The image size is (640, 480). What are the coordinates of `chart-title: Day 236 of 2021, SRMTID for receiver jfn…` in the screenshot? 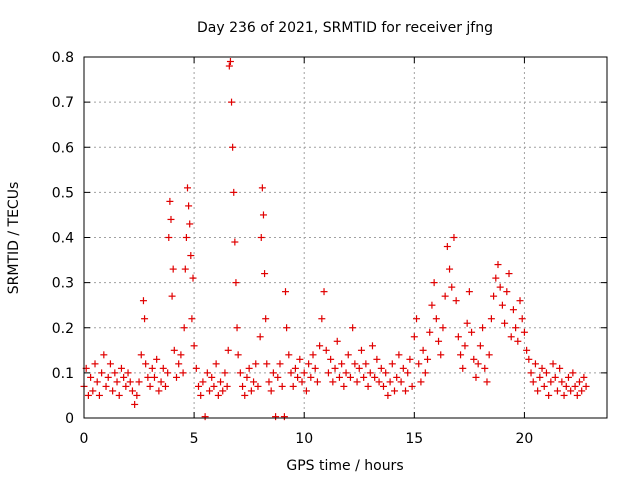 It's located at (345, 28).